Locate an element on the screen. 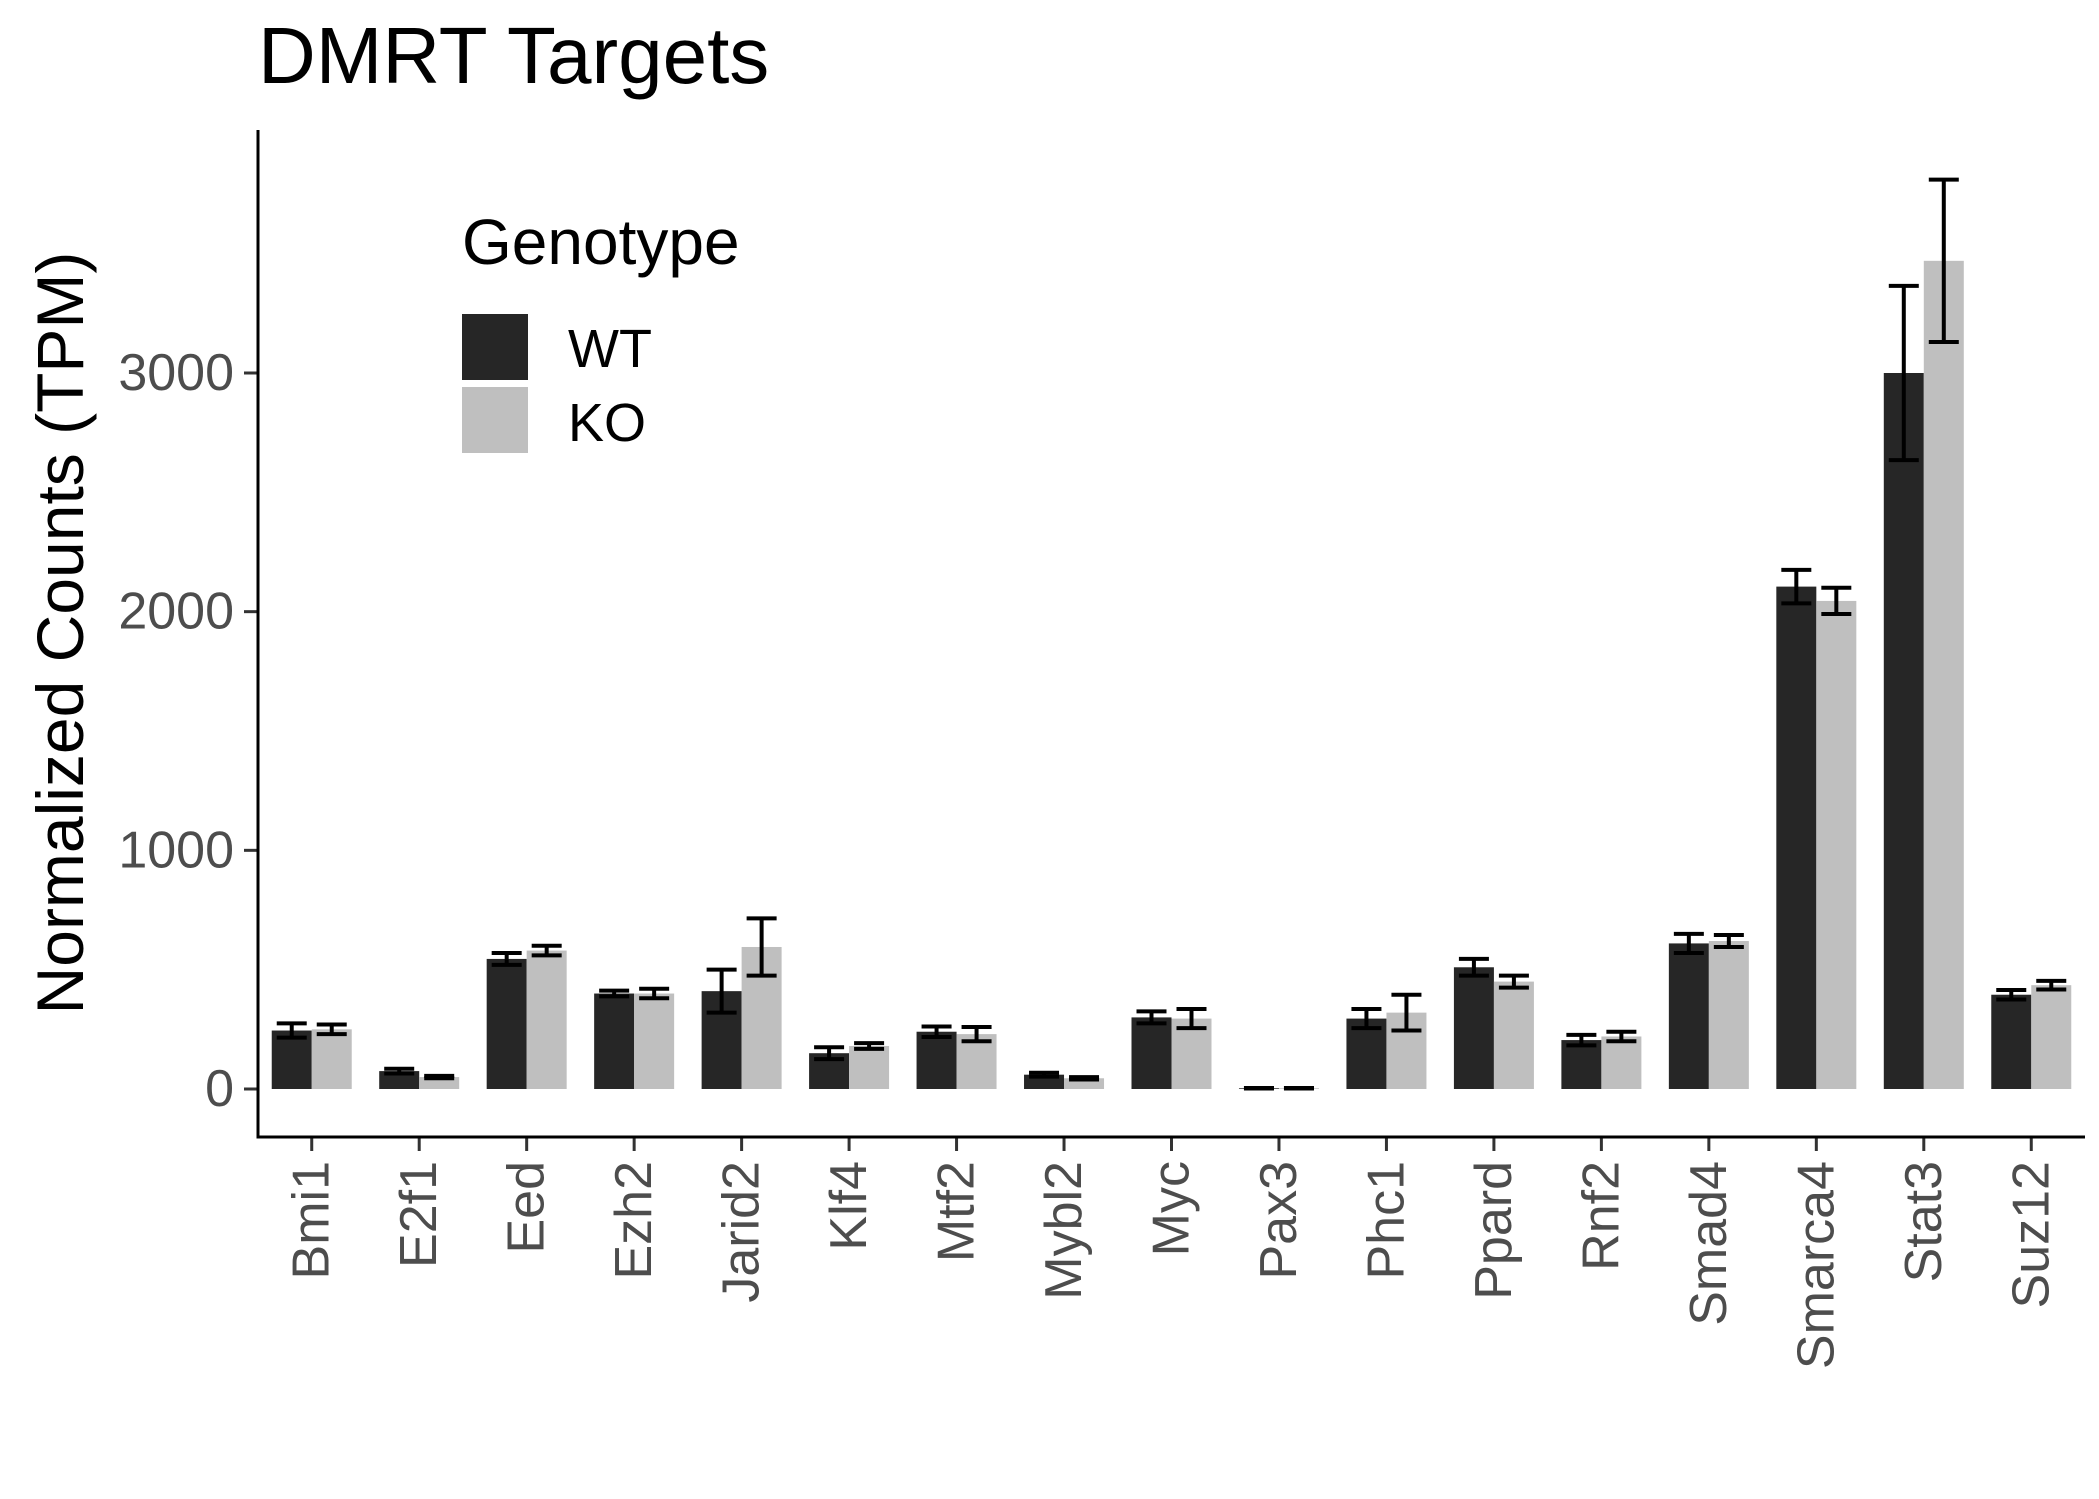 The image size is (2099, 1499). bar-wt-e2f1 is located at coordinates (399, 1080).